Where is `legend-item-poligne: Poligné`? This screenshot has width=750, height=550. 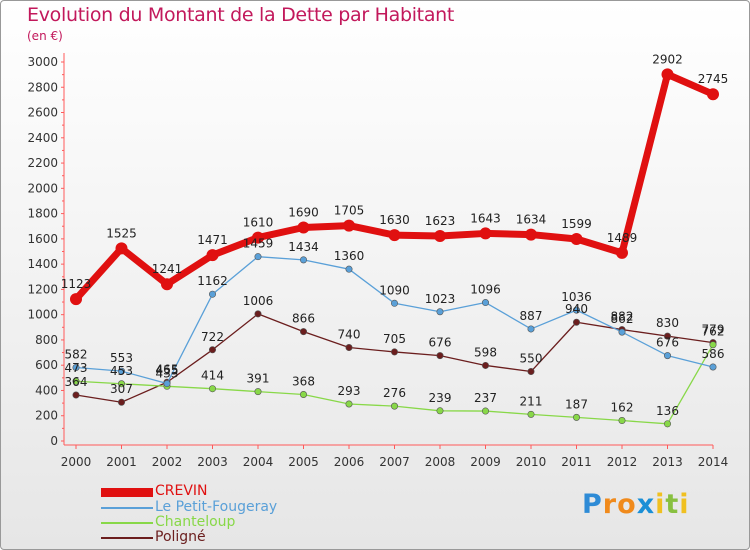 legend-item-poligne: Poligné is located at coordinates (211, 537).